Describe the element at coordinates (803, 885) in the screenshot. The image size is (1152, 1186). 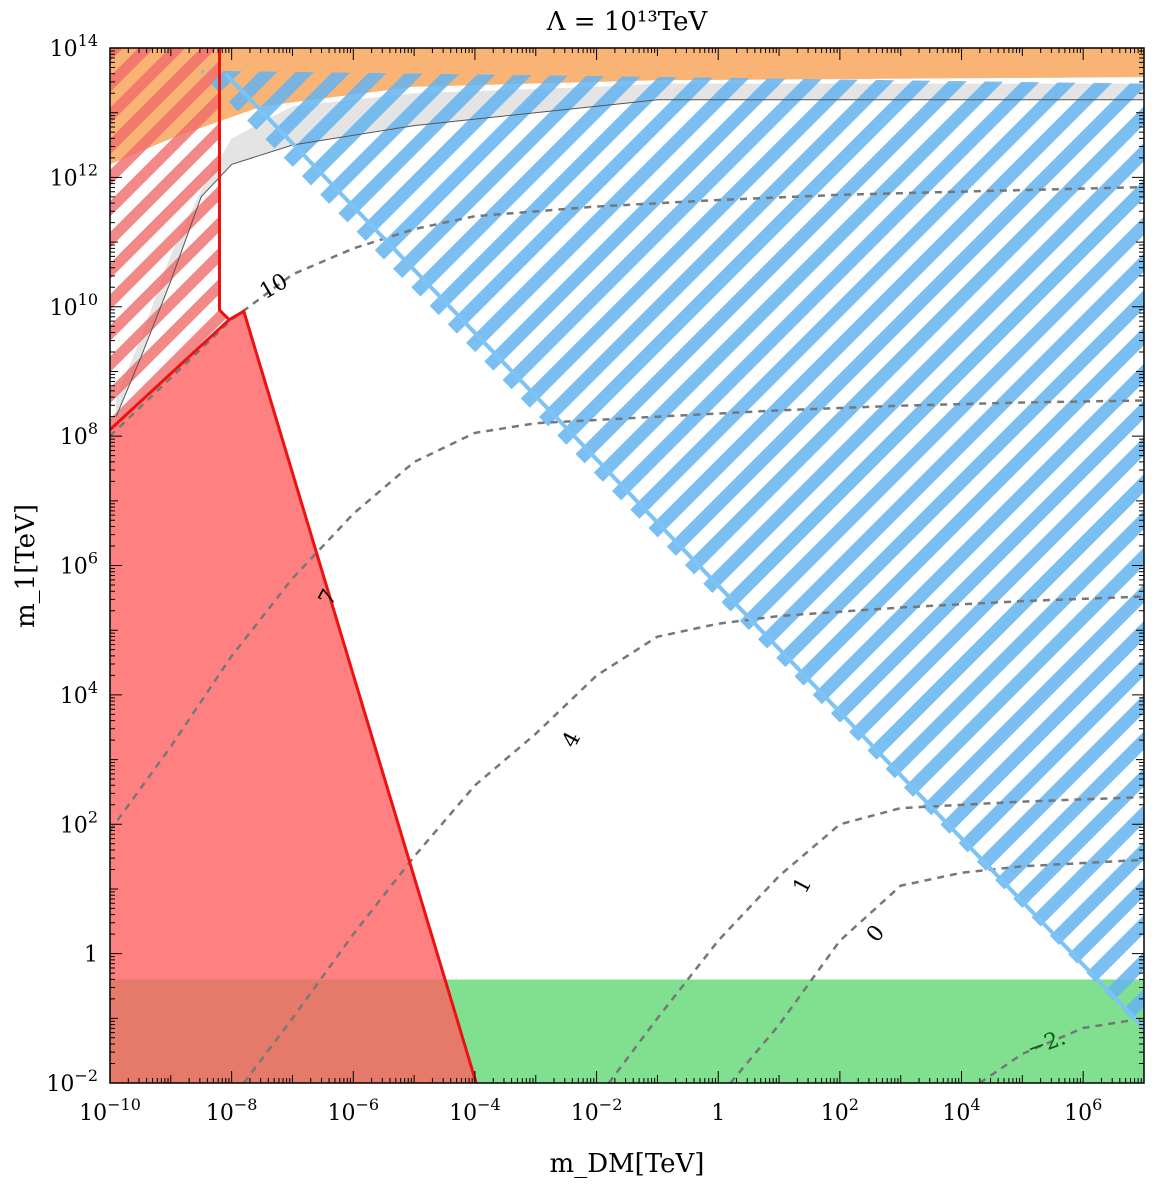
I see `contour-label-3: 1` at that location.